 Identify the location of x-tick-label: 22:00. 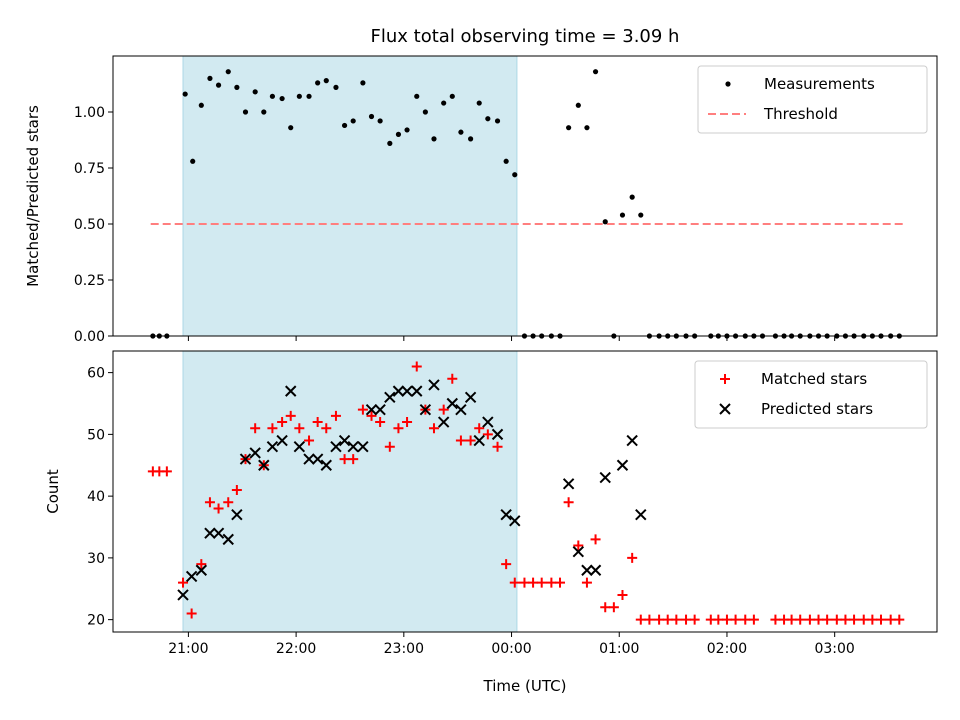
(296, 649).